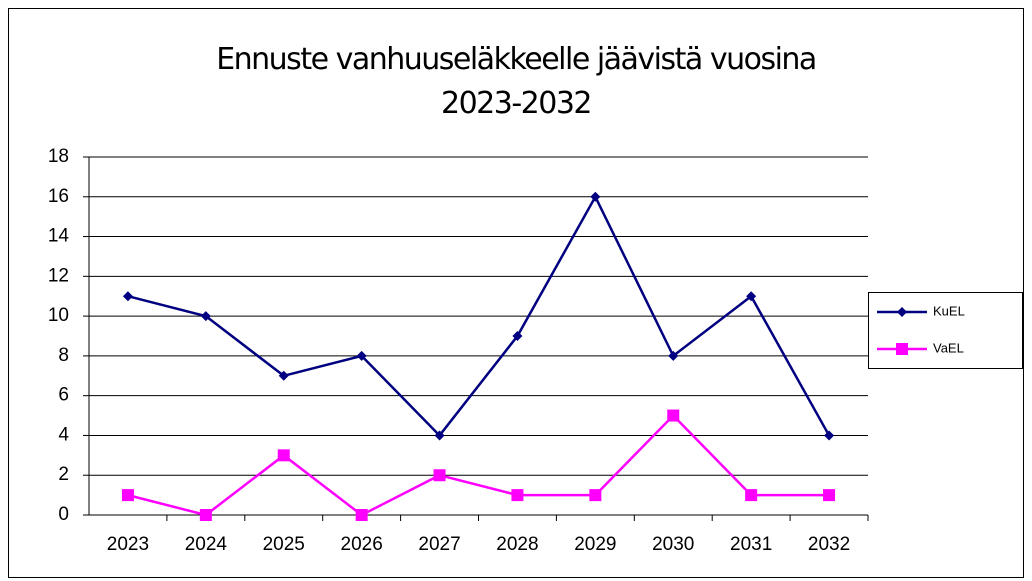  I want to click on x-tick-label: 2025, so click(284, 544).